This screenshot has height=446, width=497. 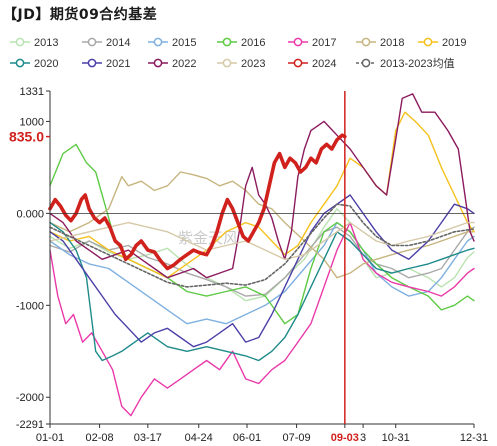 I want to click on legend-item-2013-2023-: 2013-2023均值, so click(x=405, y=63).